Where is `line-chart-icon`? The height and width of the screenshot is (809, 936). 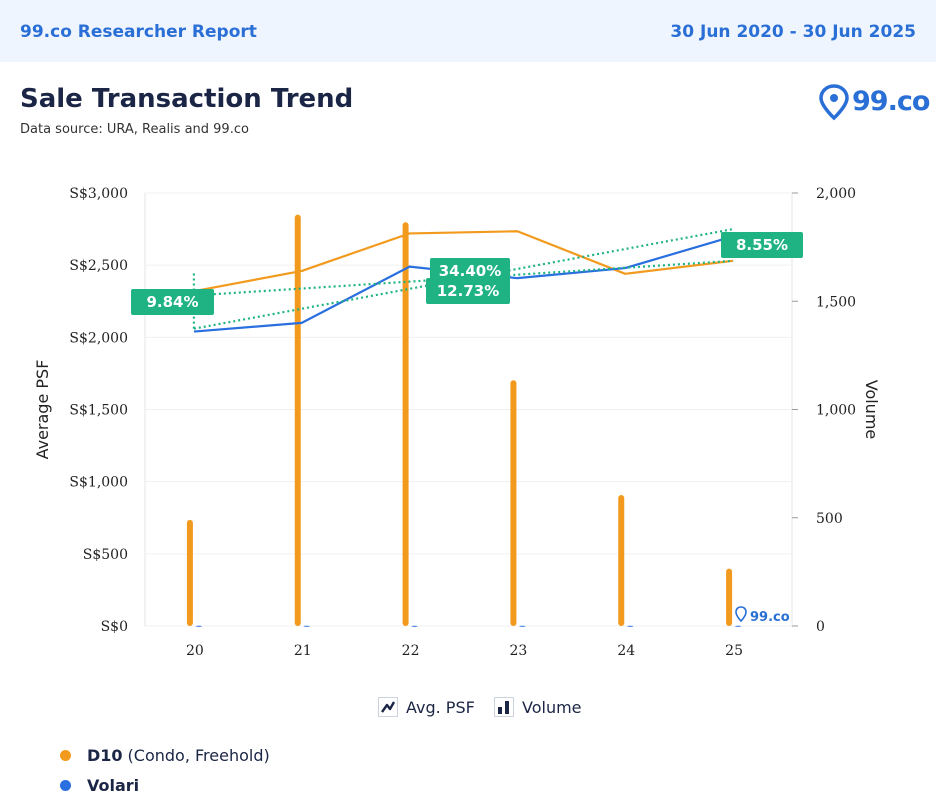
line-chart-icon is located at coordinates (388, 707).